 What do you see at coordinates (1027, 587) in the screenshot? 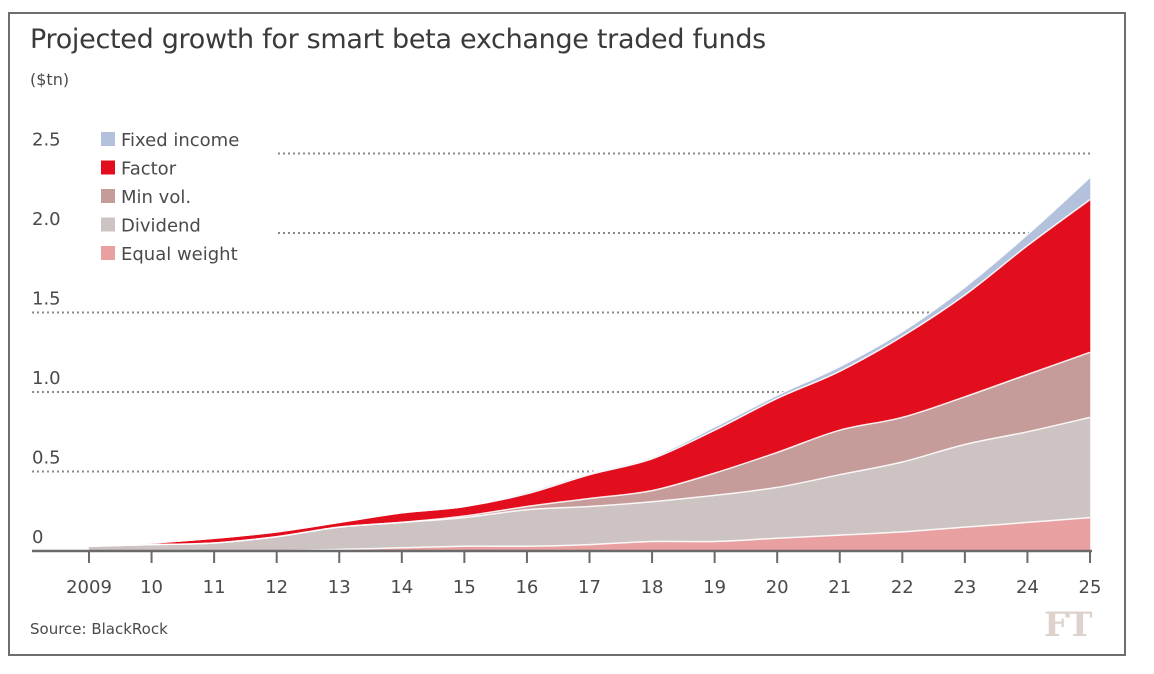
I see `x-tick-label: 24` at bounding box center [1027, 587].